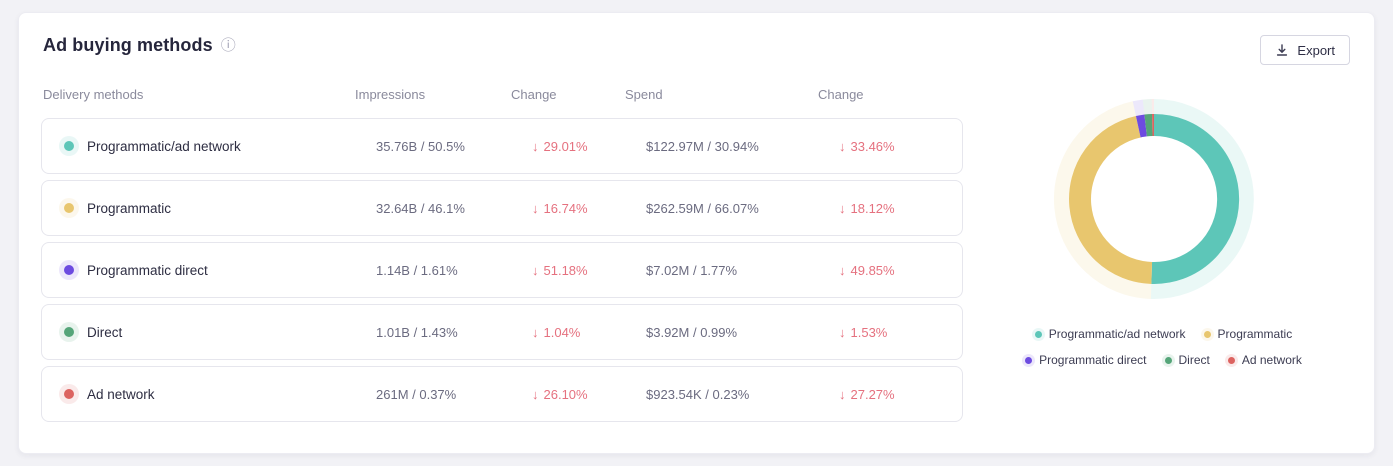 This screenshot has height=466, width=1393. I want to click on legend-label: Direct, so click(1194, 360).